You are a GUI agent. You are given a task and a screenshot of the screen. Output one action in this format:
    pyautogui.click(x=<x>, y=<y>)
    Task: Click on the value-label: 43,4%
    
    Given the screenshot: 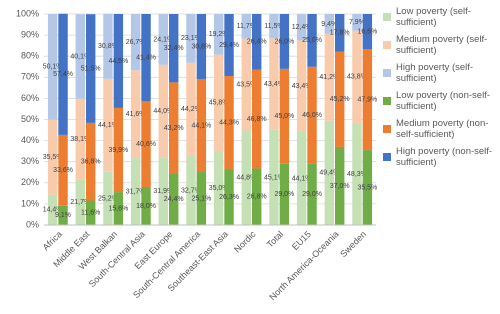 What is the action you would take?
    pyautogui.click(x=302, y=86)
    